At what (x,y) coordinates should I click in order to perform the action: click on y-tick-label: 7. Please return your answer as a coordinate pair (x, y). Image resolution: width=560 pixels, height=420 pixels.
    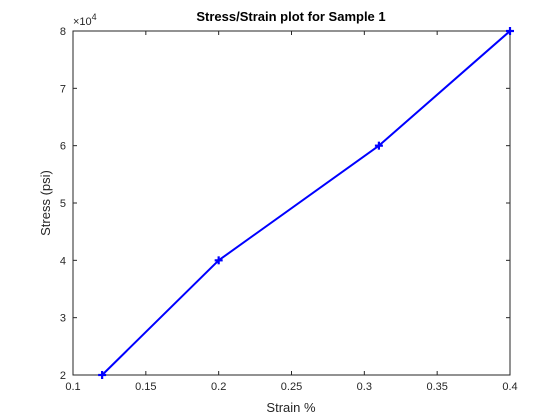
    Looking at the image, I should click on (63, 89).